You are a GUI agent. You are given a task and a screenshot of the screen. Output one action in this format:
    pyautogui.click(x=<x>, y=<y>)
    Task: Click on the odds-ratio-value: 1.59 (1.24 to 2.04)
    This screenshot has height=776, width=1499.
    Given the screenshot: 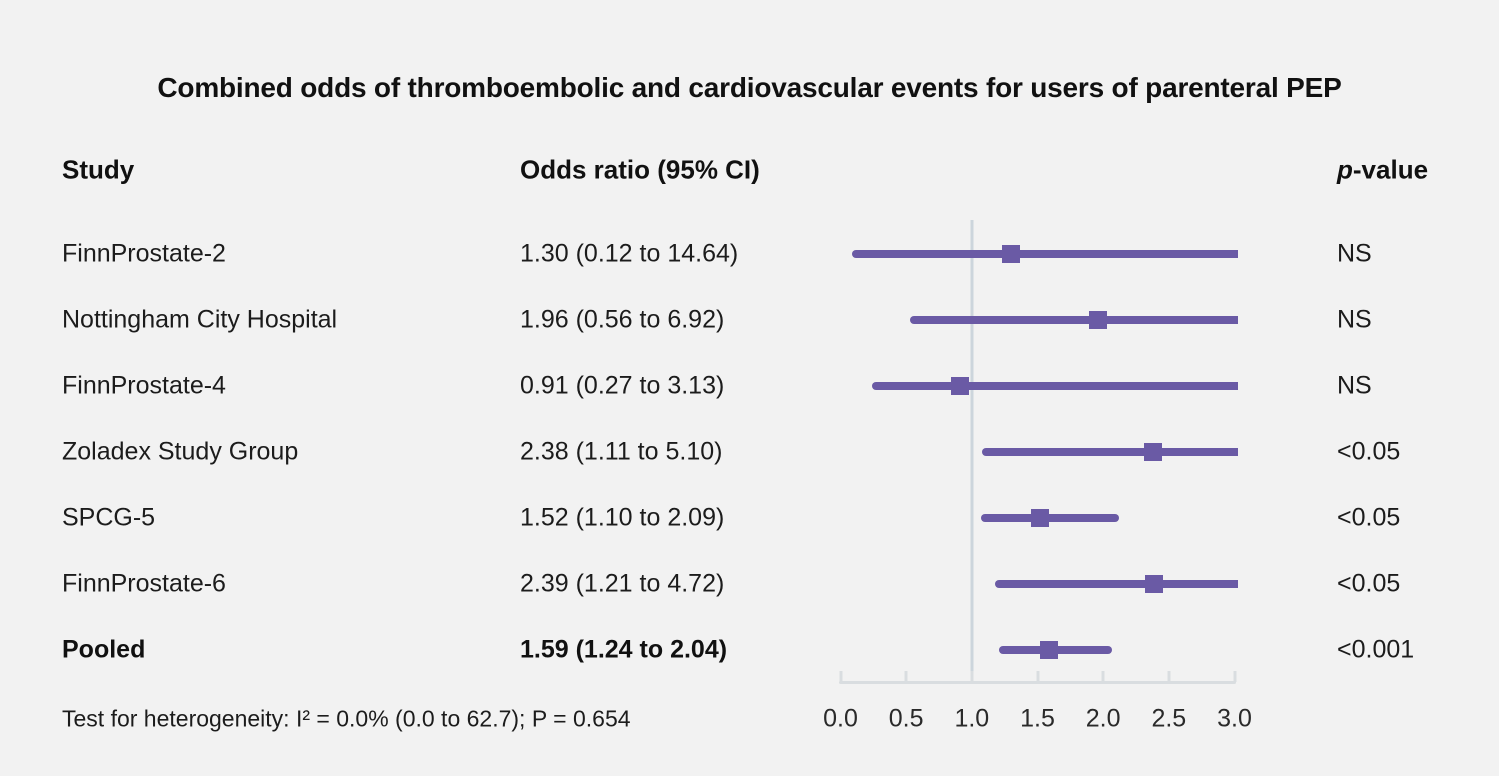 What is the action you would take?
    pyautogui.click(x=624, y=649)
    